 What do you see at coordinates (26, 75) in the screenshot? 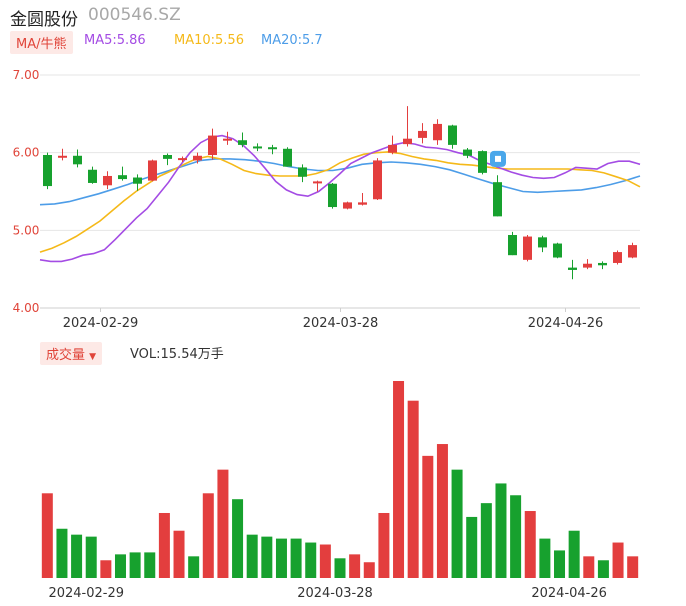
I see `y-tick-label: 7.00` at bounding box center [26, 75].